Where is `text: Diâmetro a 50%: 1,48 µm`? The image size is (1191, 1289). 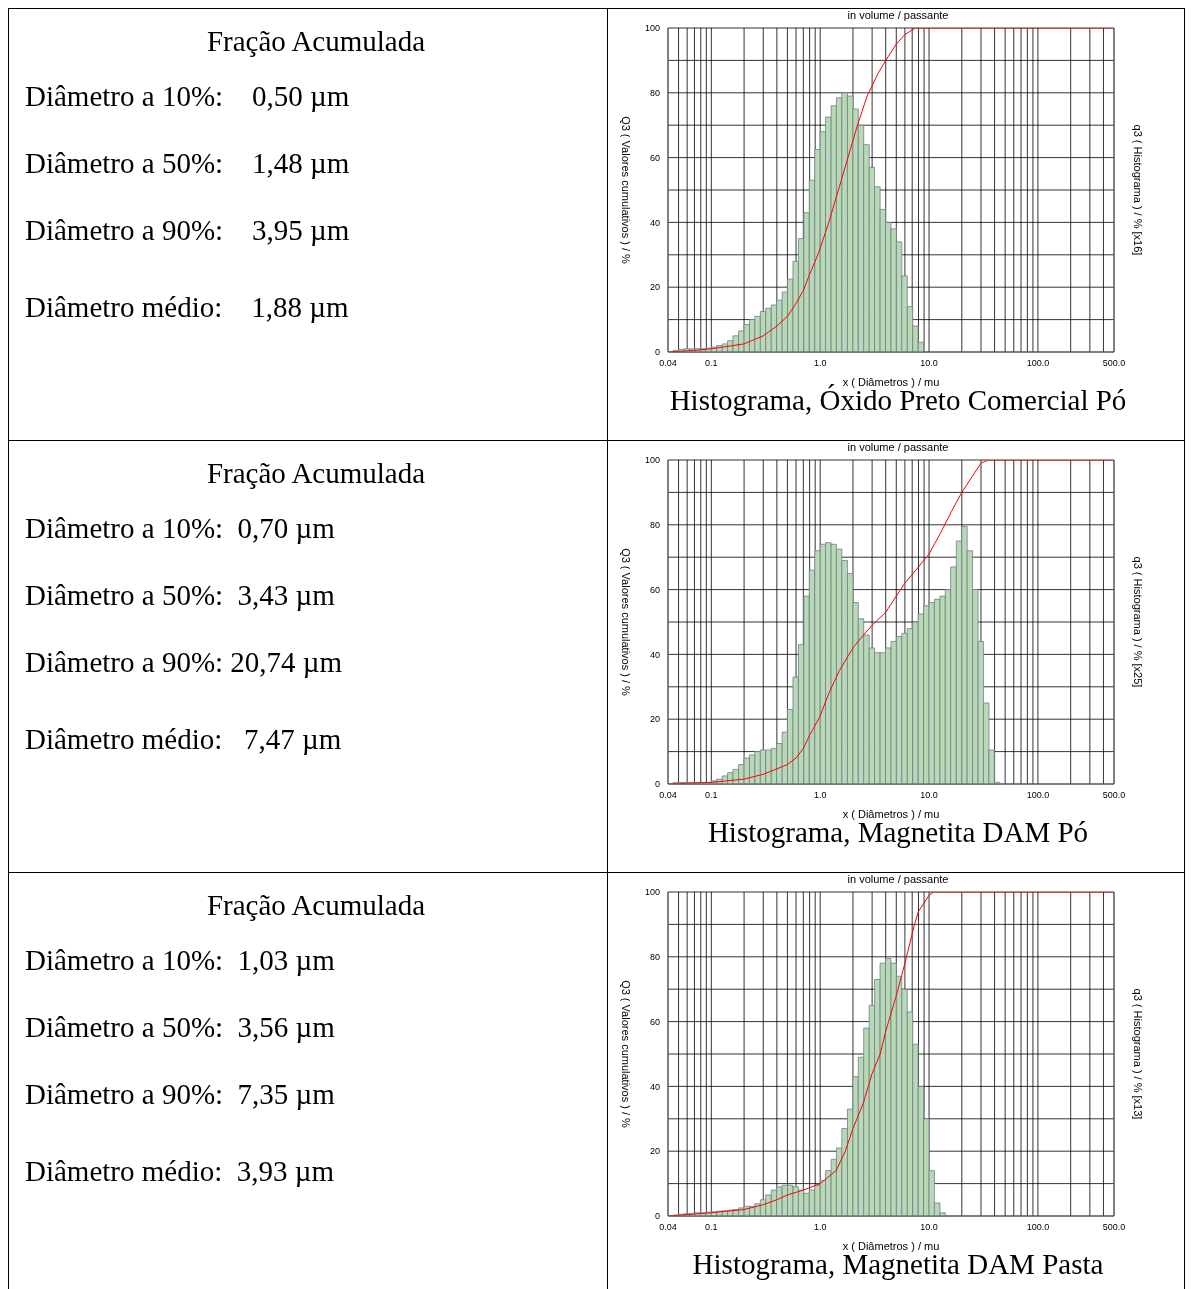
text: Diâmetro a 50%: 1,48 µm is located at coordinates (188, 163).